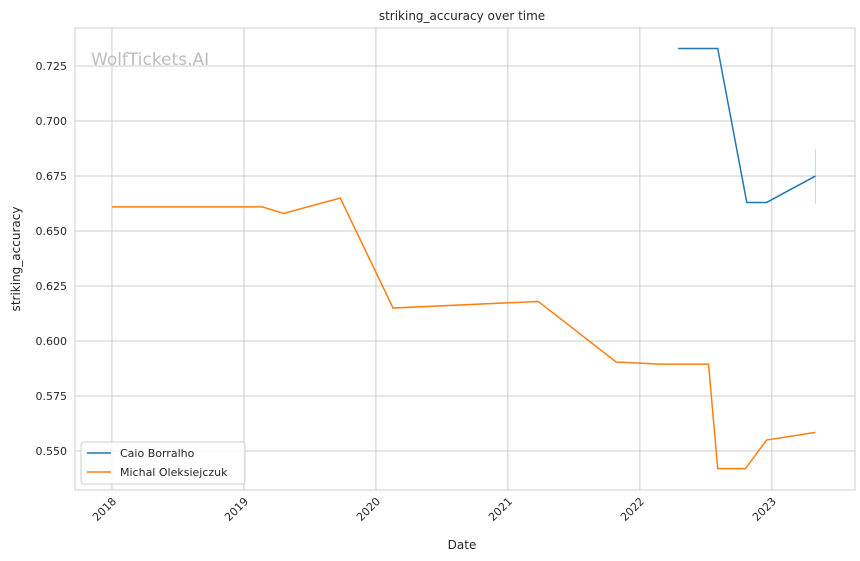 Image resolution: width=860 pixels, height=561 pixels. Describe the element at coordinates (368, 509) in the screenshot. I see `x-tick-label: 2020` at that location.